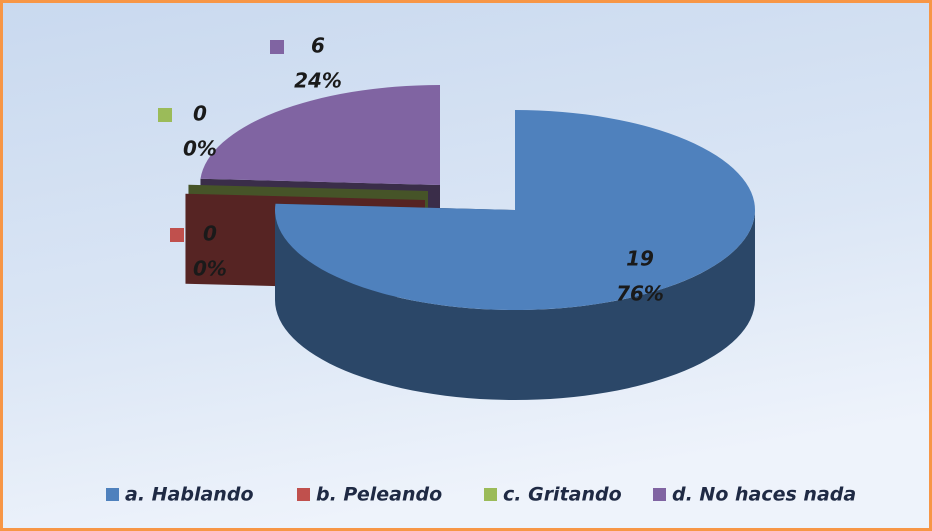 The height and width of the screenshot is (531, 932). I want to click on legend-label: c. Gritando, so click(562, 495).